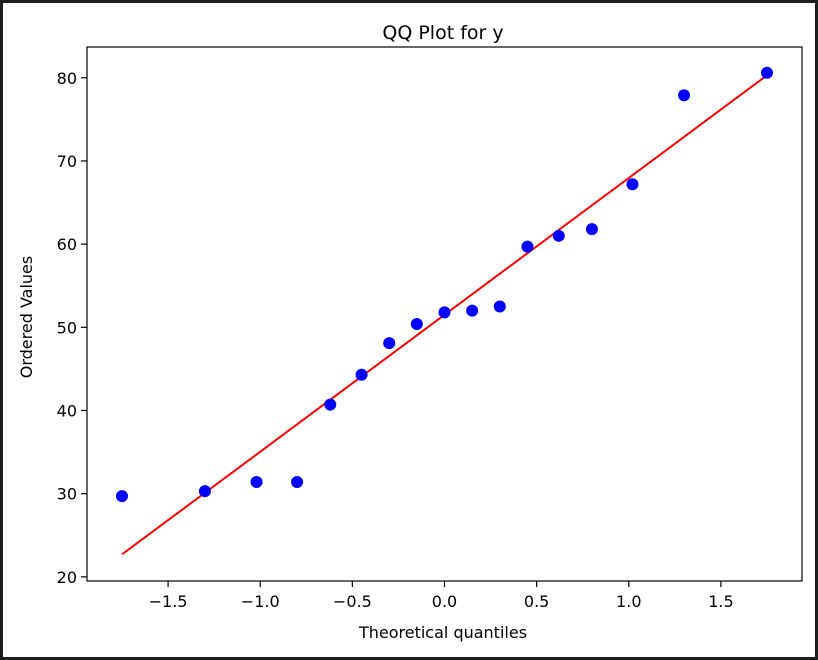  Describe the element at coordinates (67, 494) in the screenshot. I see `y-tick-label: 30` at that location.